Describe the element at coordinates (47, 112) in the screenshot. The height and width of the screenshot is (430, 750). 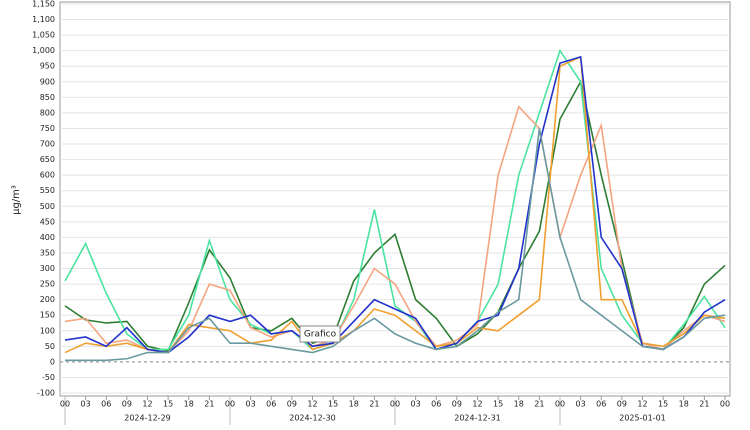
I see `y-tick-label: 800` at that location.